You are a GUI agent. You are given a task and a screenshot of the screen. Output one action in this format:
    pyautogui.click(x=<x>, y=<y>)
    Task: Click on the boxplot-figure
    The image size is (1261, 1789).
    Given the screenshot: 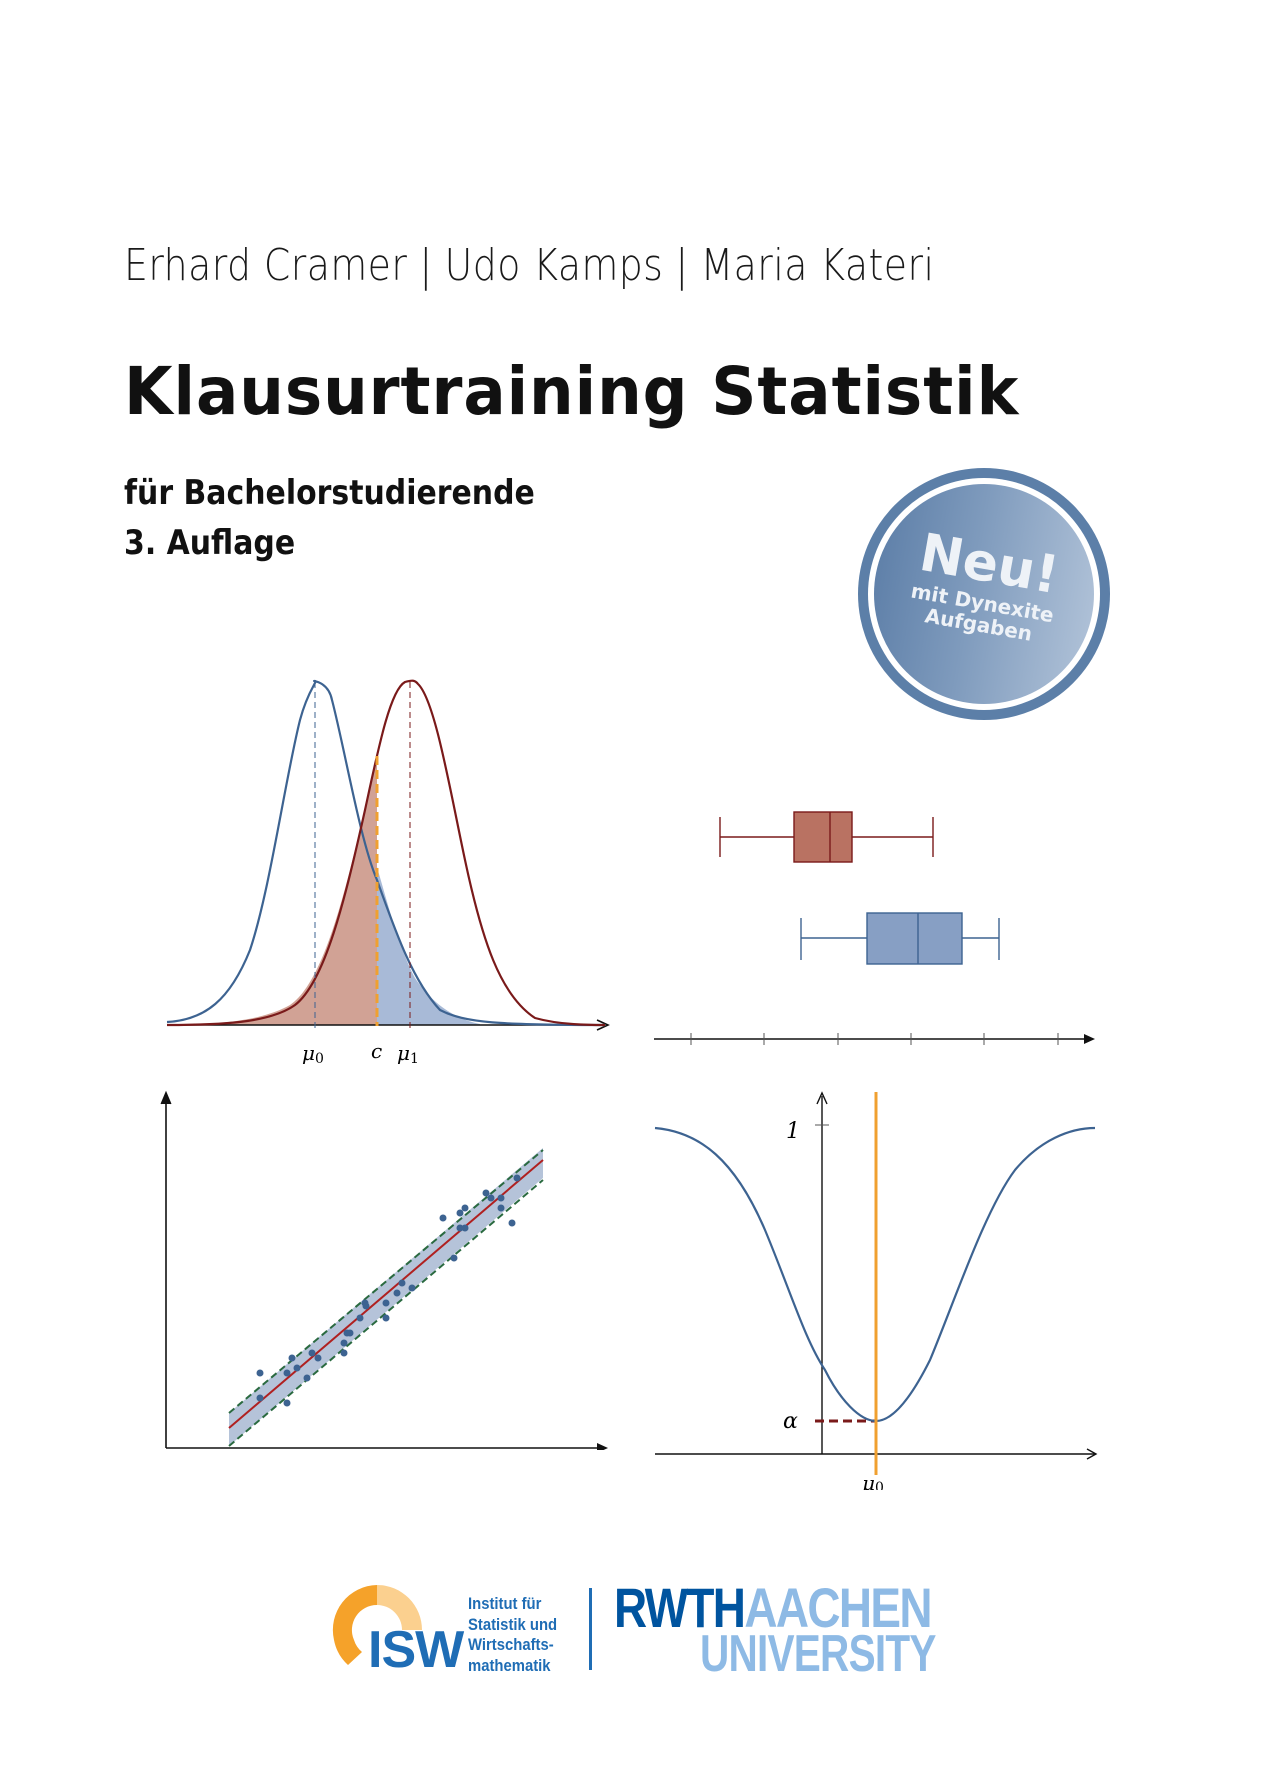 What is the action you would take?
    pyautogui.click(x=874, y=928)
    